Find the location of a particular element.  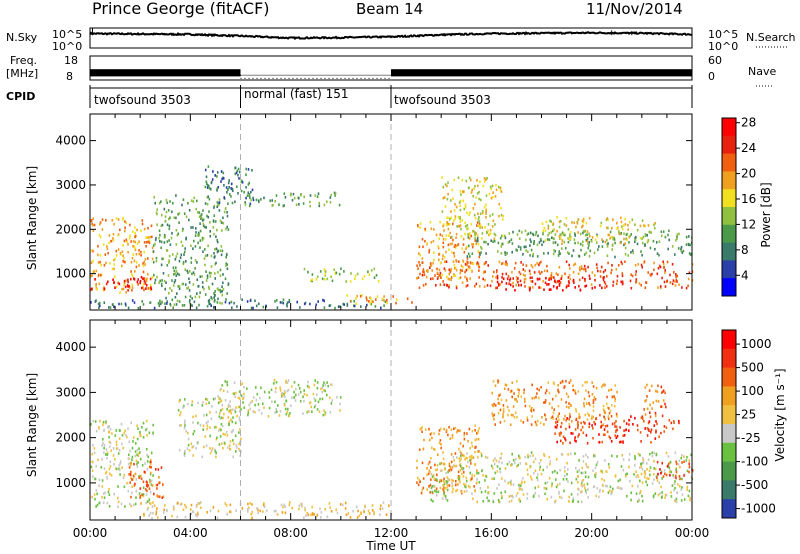

time-tick-label-3: 12:00 is located at coordinates (391, 533).